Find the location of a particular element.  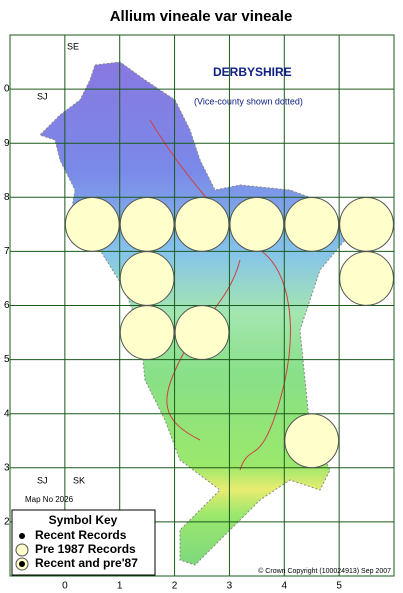

title: Allium vineale var vineale is located at coordinates (201, 16).